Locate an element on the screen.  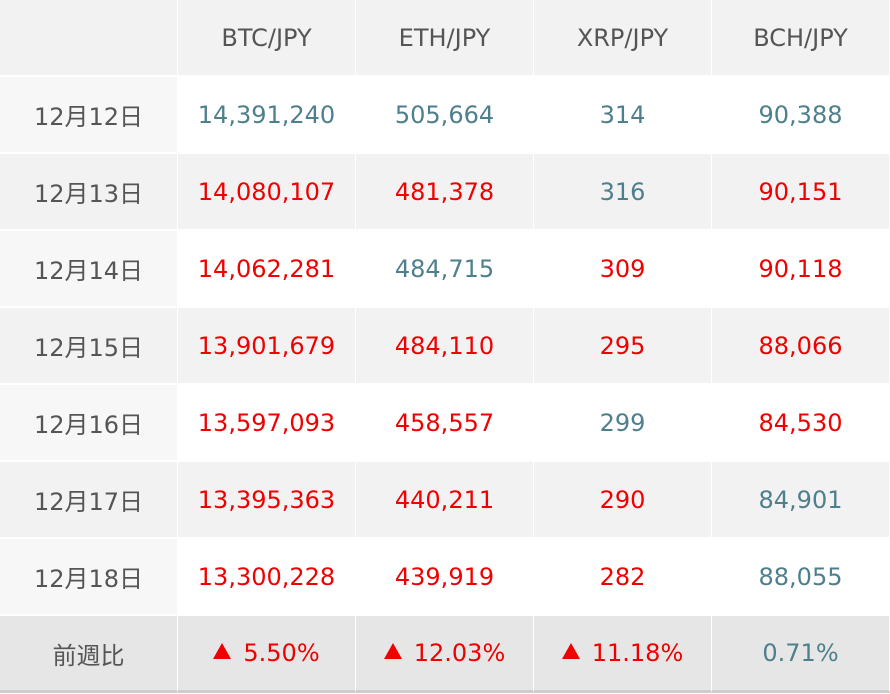
eth-price-cell: 484,110 is located at coordinates (445, 346).